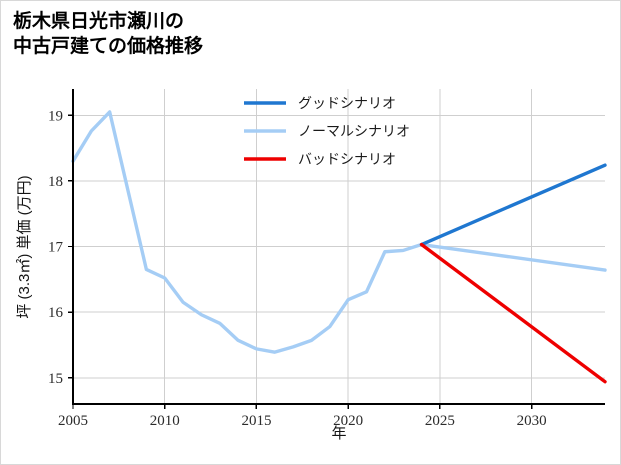 This screenshot has width=621, height=465. What do you see at coordinates (532, 421) in the screenshot?
I see `x-tick-label: 2030` at bounding box center [532, 421].